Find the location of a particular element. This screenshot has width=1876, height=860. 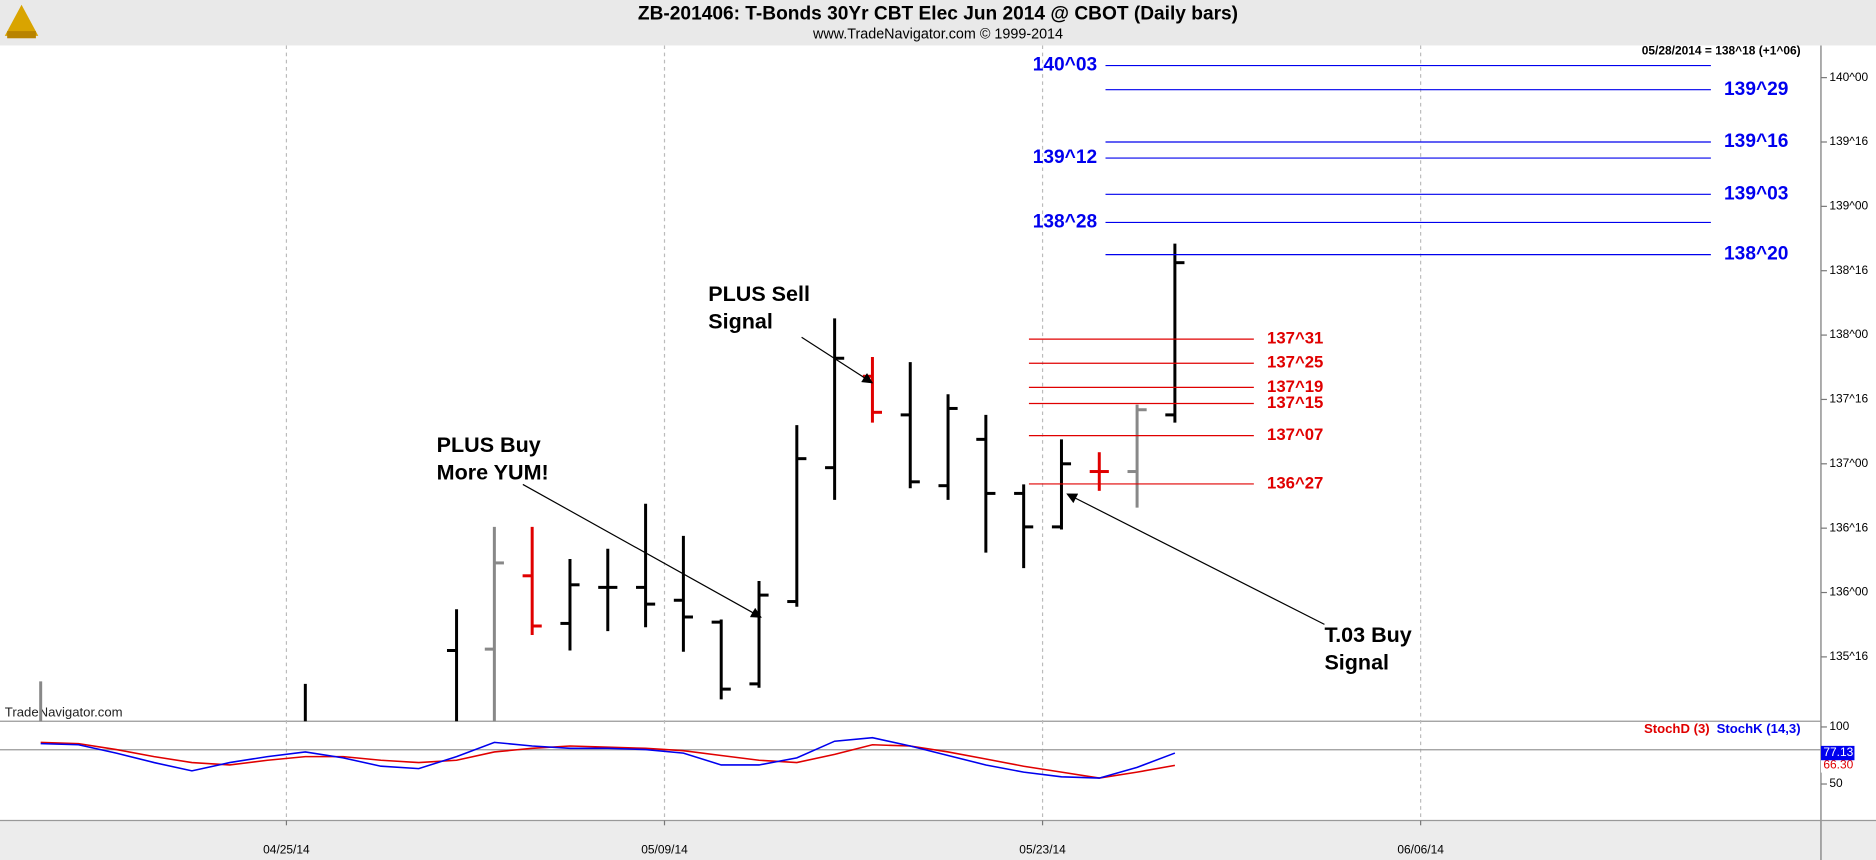

annotation: T.03 Buy is located at coordinates (1367, 635).